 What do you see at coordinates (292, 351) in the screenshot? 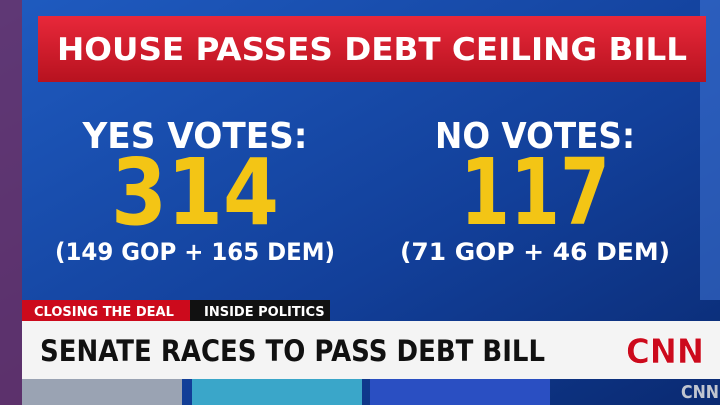
I see `headline: SENATE RACES TO PASS DEBT BILL` at bounding box center [292, 351].